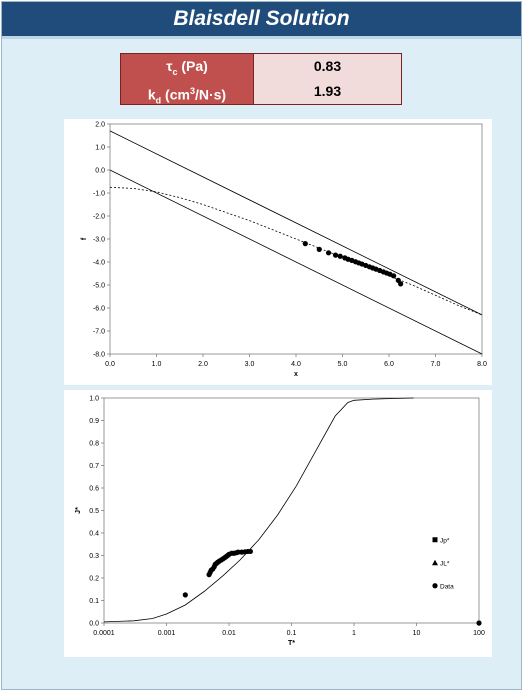  What do you see at coordinates (250, 364) in the screenshot?
I see `chart-f-x-tick-label: 3.0` at bounding box center [250, 364].